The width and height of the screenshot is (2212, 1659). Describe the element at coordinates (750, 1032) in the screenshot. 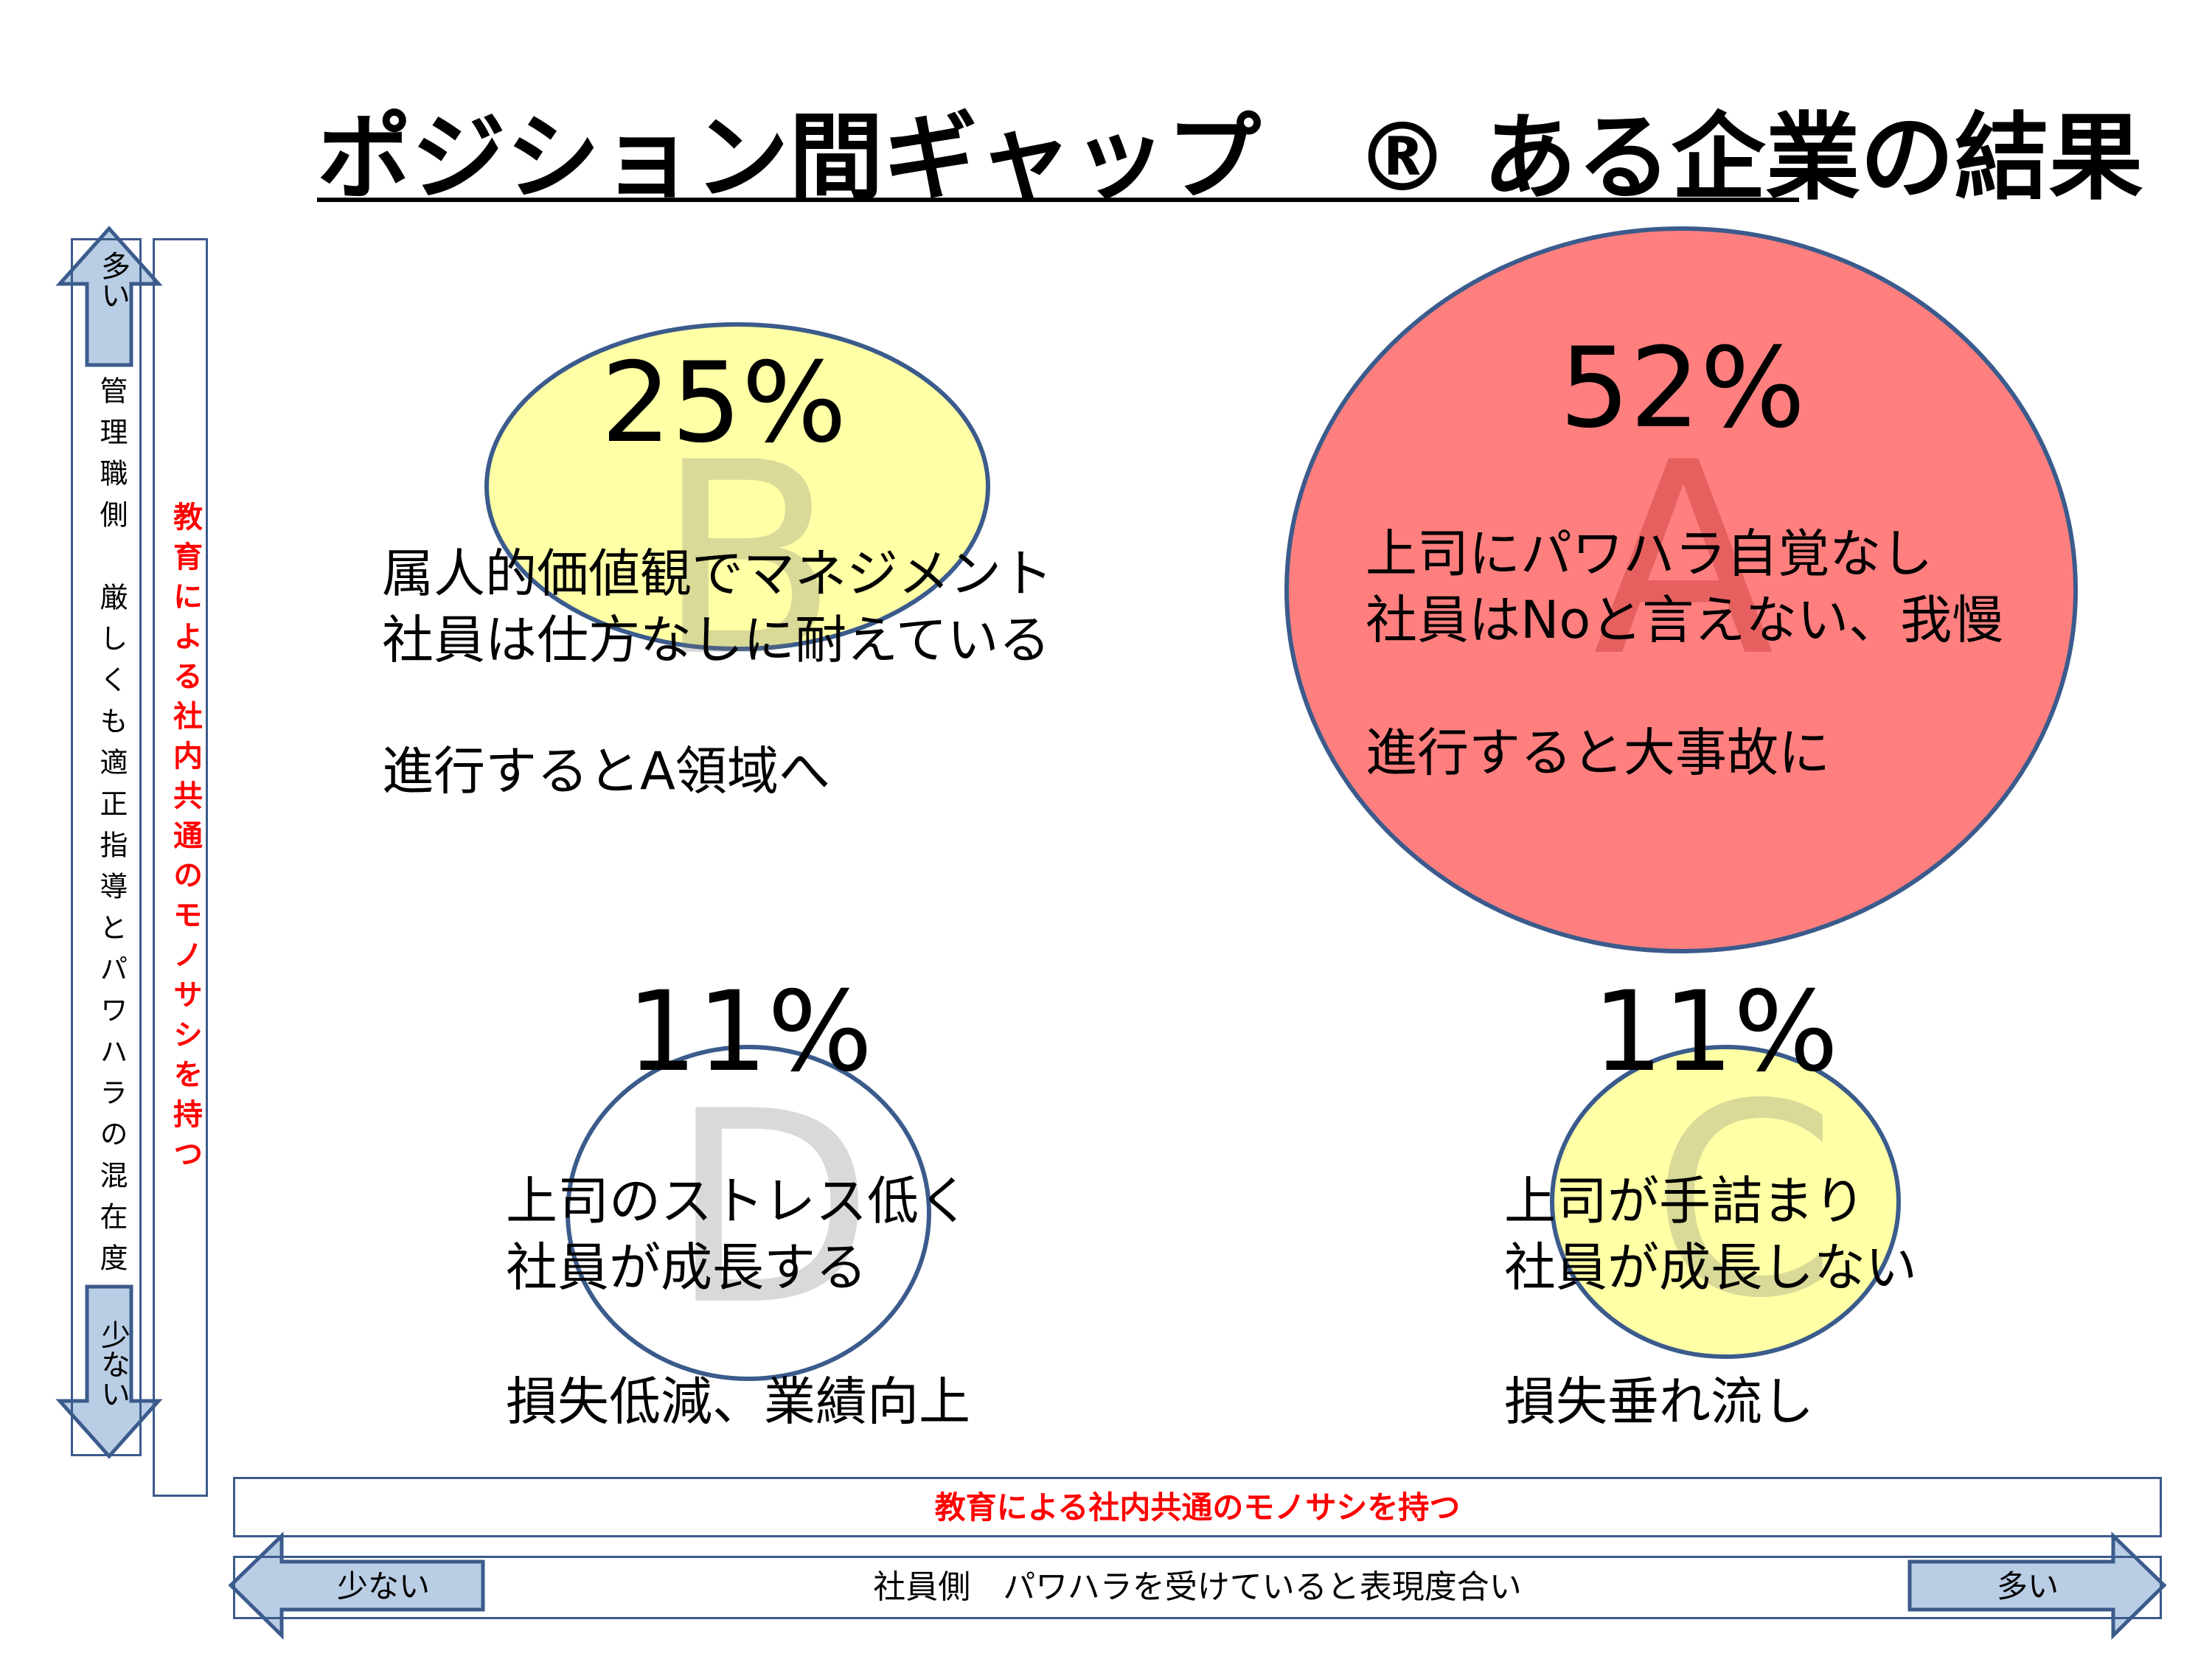

I see `quadrant-d-percent: 11%` at that location.